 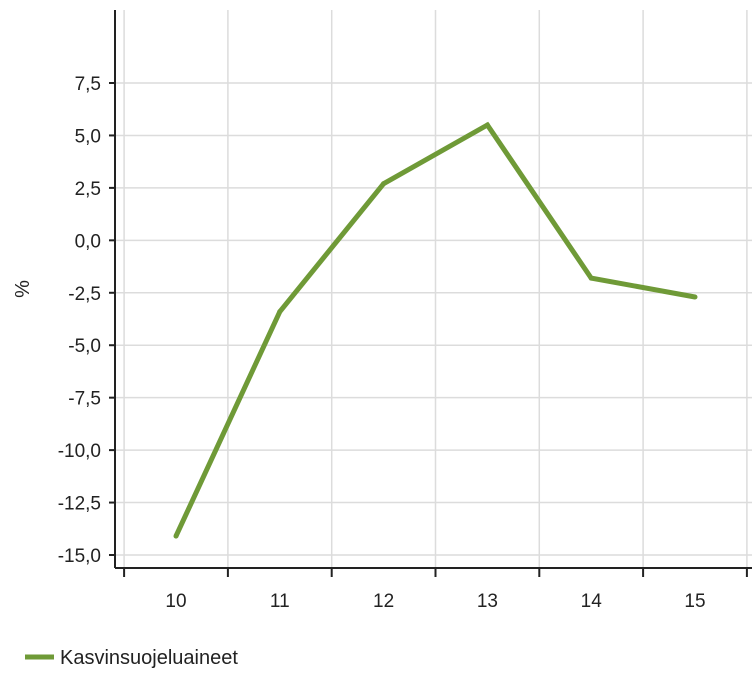 I want to click on x-tick-label: 12, so click(x=383, y=601).